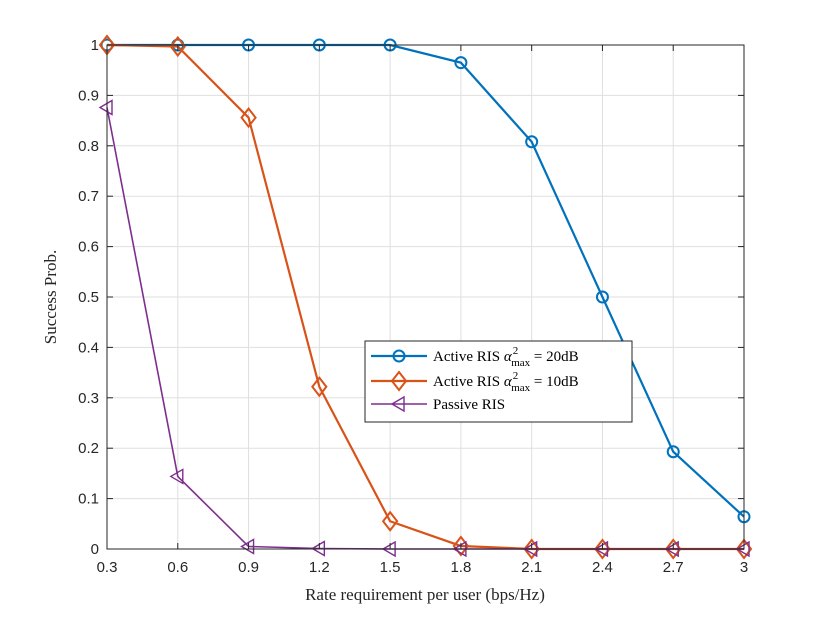  I want to click on y-tick-label: 0.1, so click(88, 499).